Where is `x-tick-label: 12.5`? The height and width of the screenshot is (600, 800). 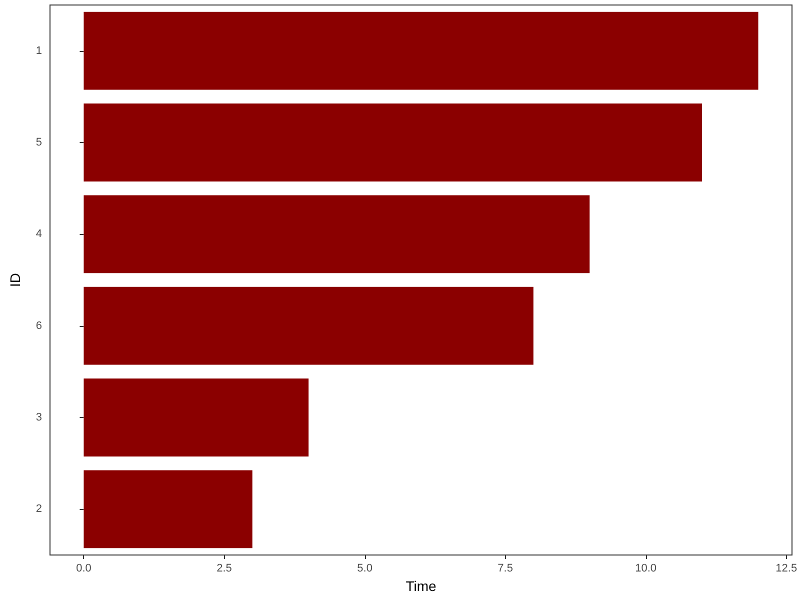
x-tick-label: 12.5 is located at coordinates (787, 568).